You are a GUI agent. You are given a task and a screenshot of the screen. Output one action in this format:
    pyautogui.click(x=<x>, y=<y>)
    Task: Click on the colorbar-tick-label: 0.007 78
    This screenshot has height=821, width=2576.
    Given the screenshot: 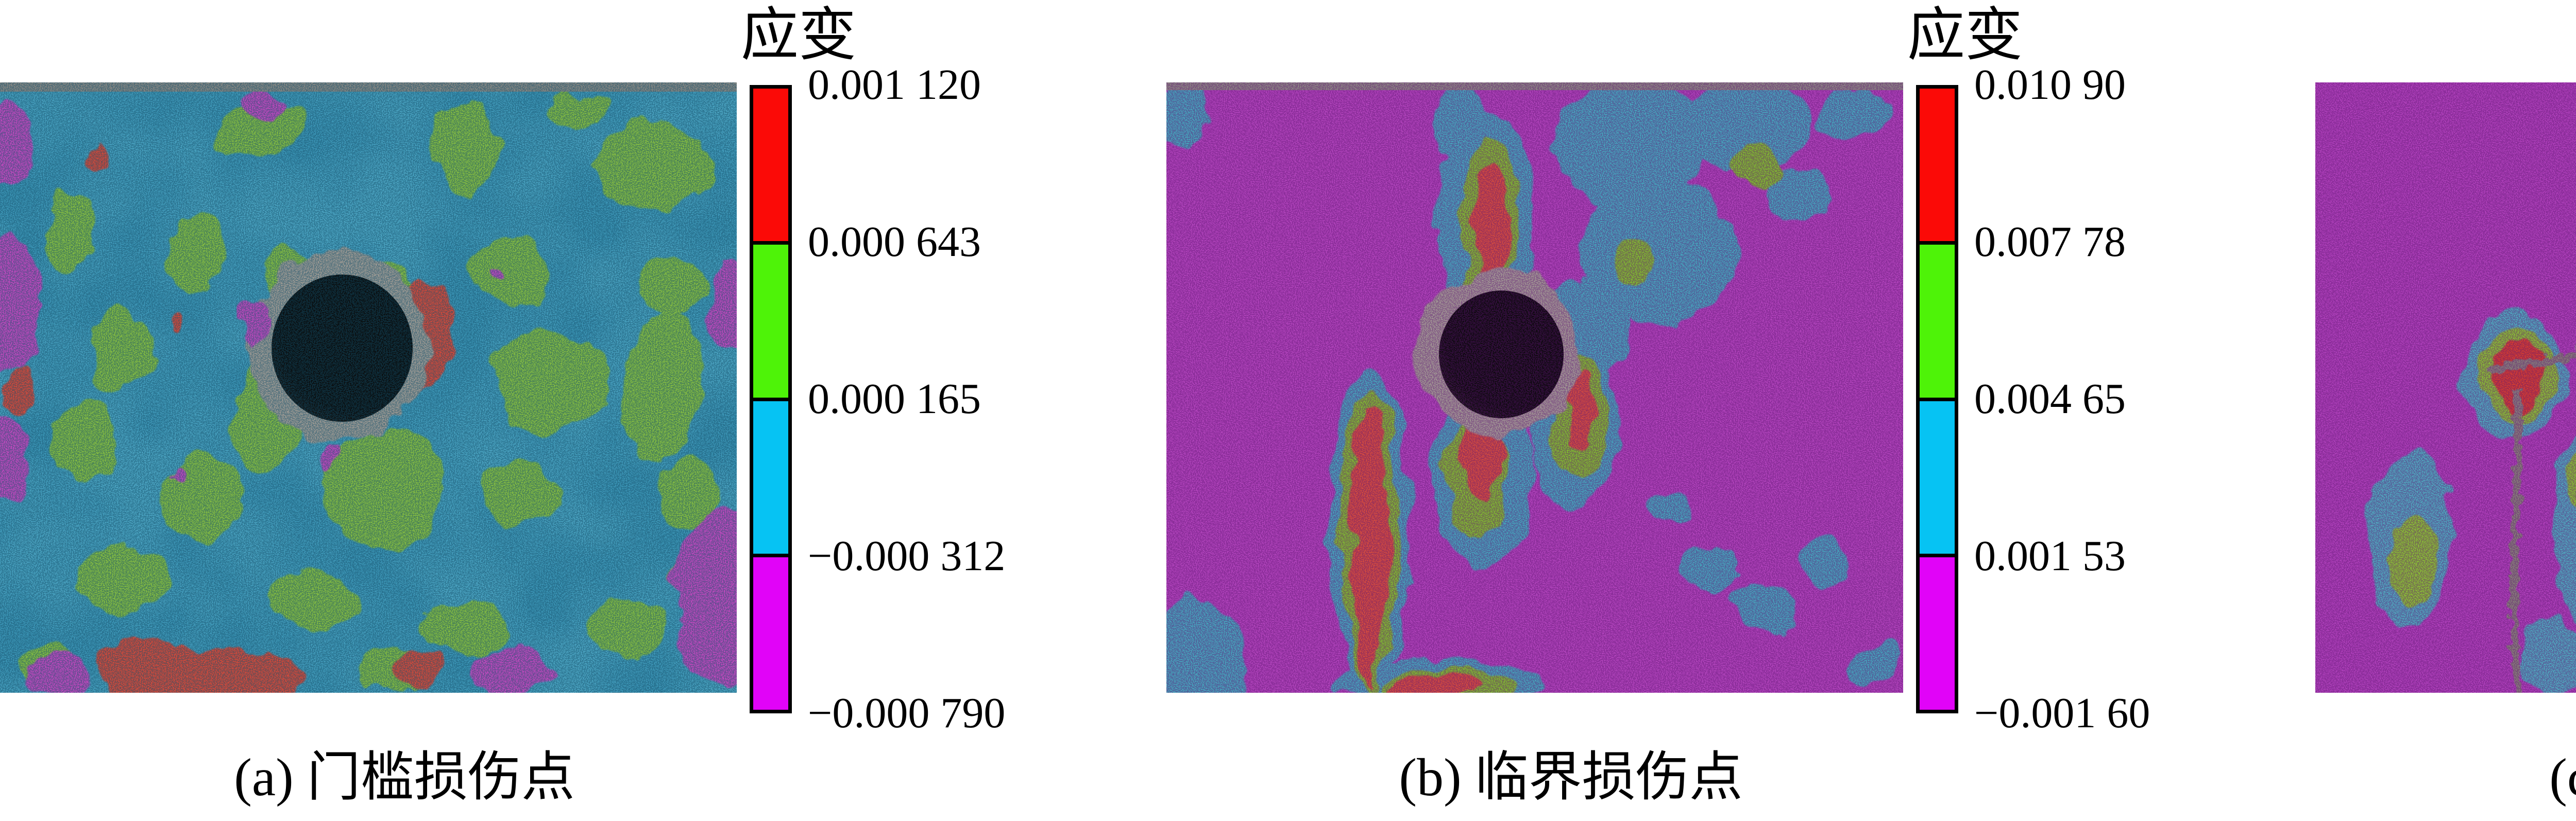 What is the action you would take?
    pyautogui.click(x=2050, y=242)
    